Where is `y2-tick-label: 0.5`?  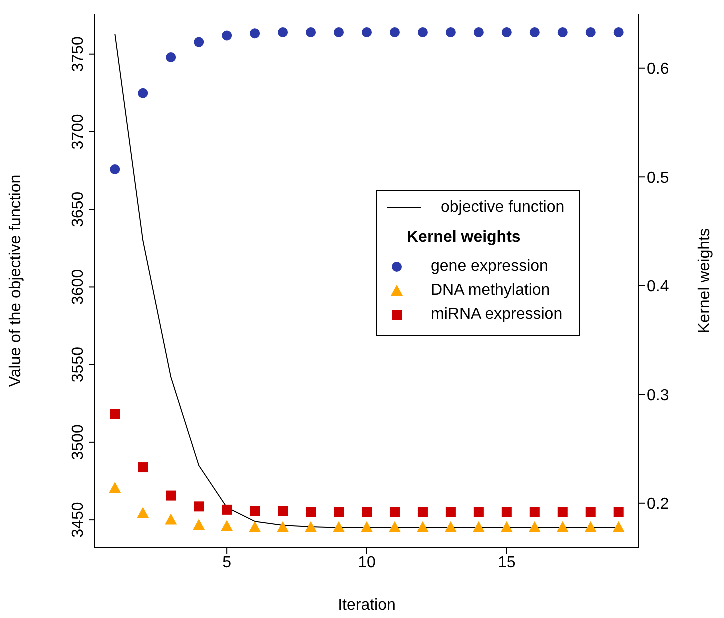
y2-tick-label: 0.5 is located at coordinates (658, 178).